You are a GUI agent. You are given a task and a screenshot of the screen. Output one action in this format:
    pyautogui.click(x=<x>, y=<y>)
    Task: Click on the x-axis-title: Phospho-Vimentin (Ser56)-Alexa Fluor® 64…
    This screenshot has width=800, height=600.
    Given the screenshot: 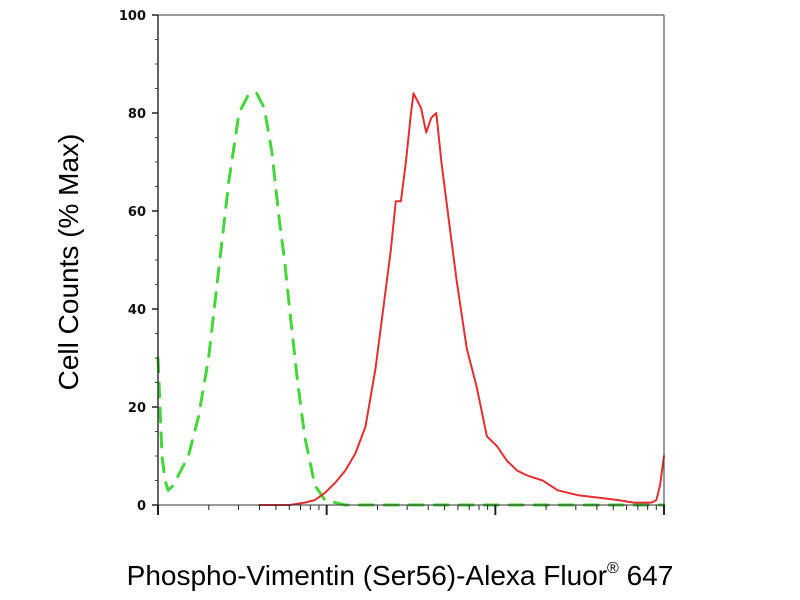 What is the action you would take?
    pyautogui.click(x=400, y=575)
    